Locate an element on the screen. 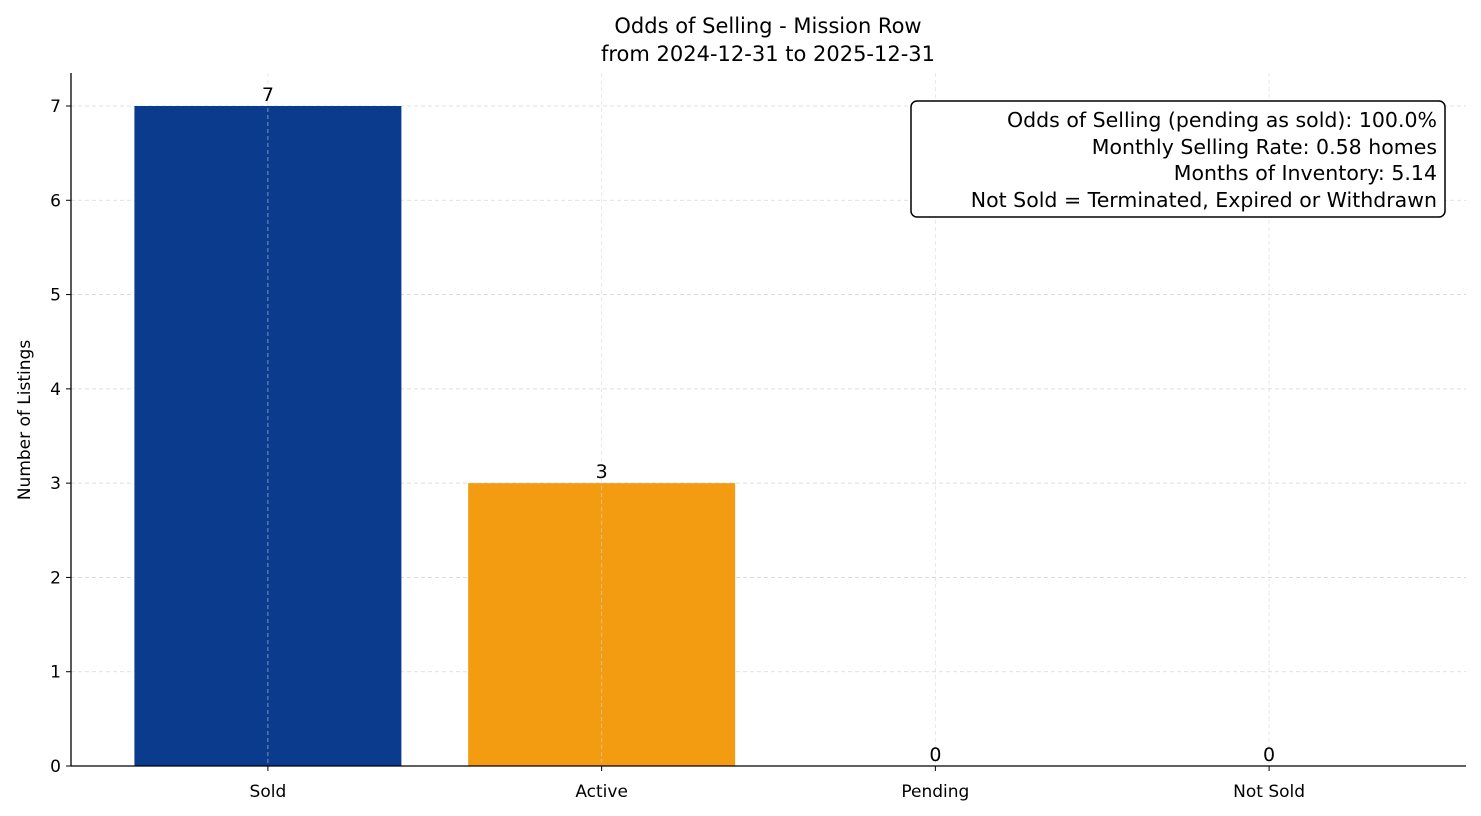  y-tick-label: 3 is located at coordinates (55, 484).